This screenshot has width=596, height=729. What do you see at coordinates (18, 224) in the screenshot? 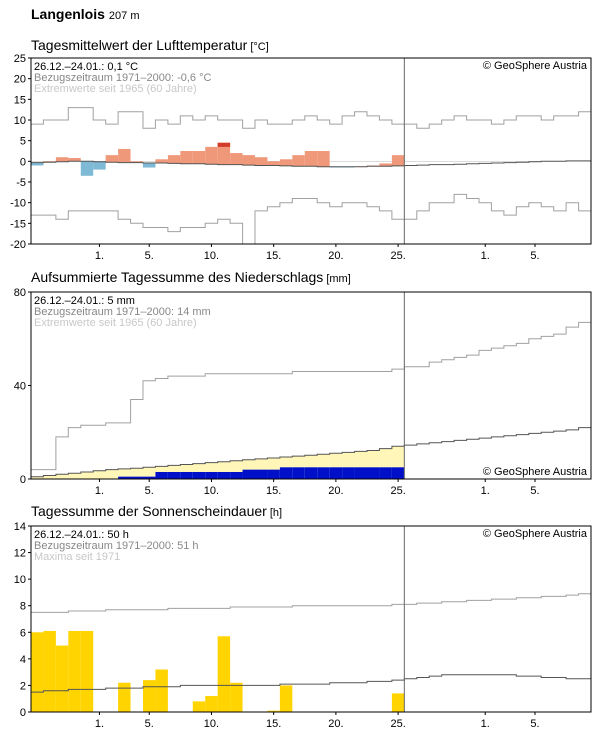
I see `temperature-y-tick-label: -15` at bounding box center [18, 224].